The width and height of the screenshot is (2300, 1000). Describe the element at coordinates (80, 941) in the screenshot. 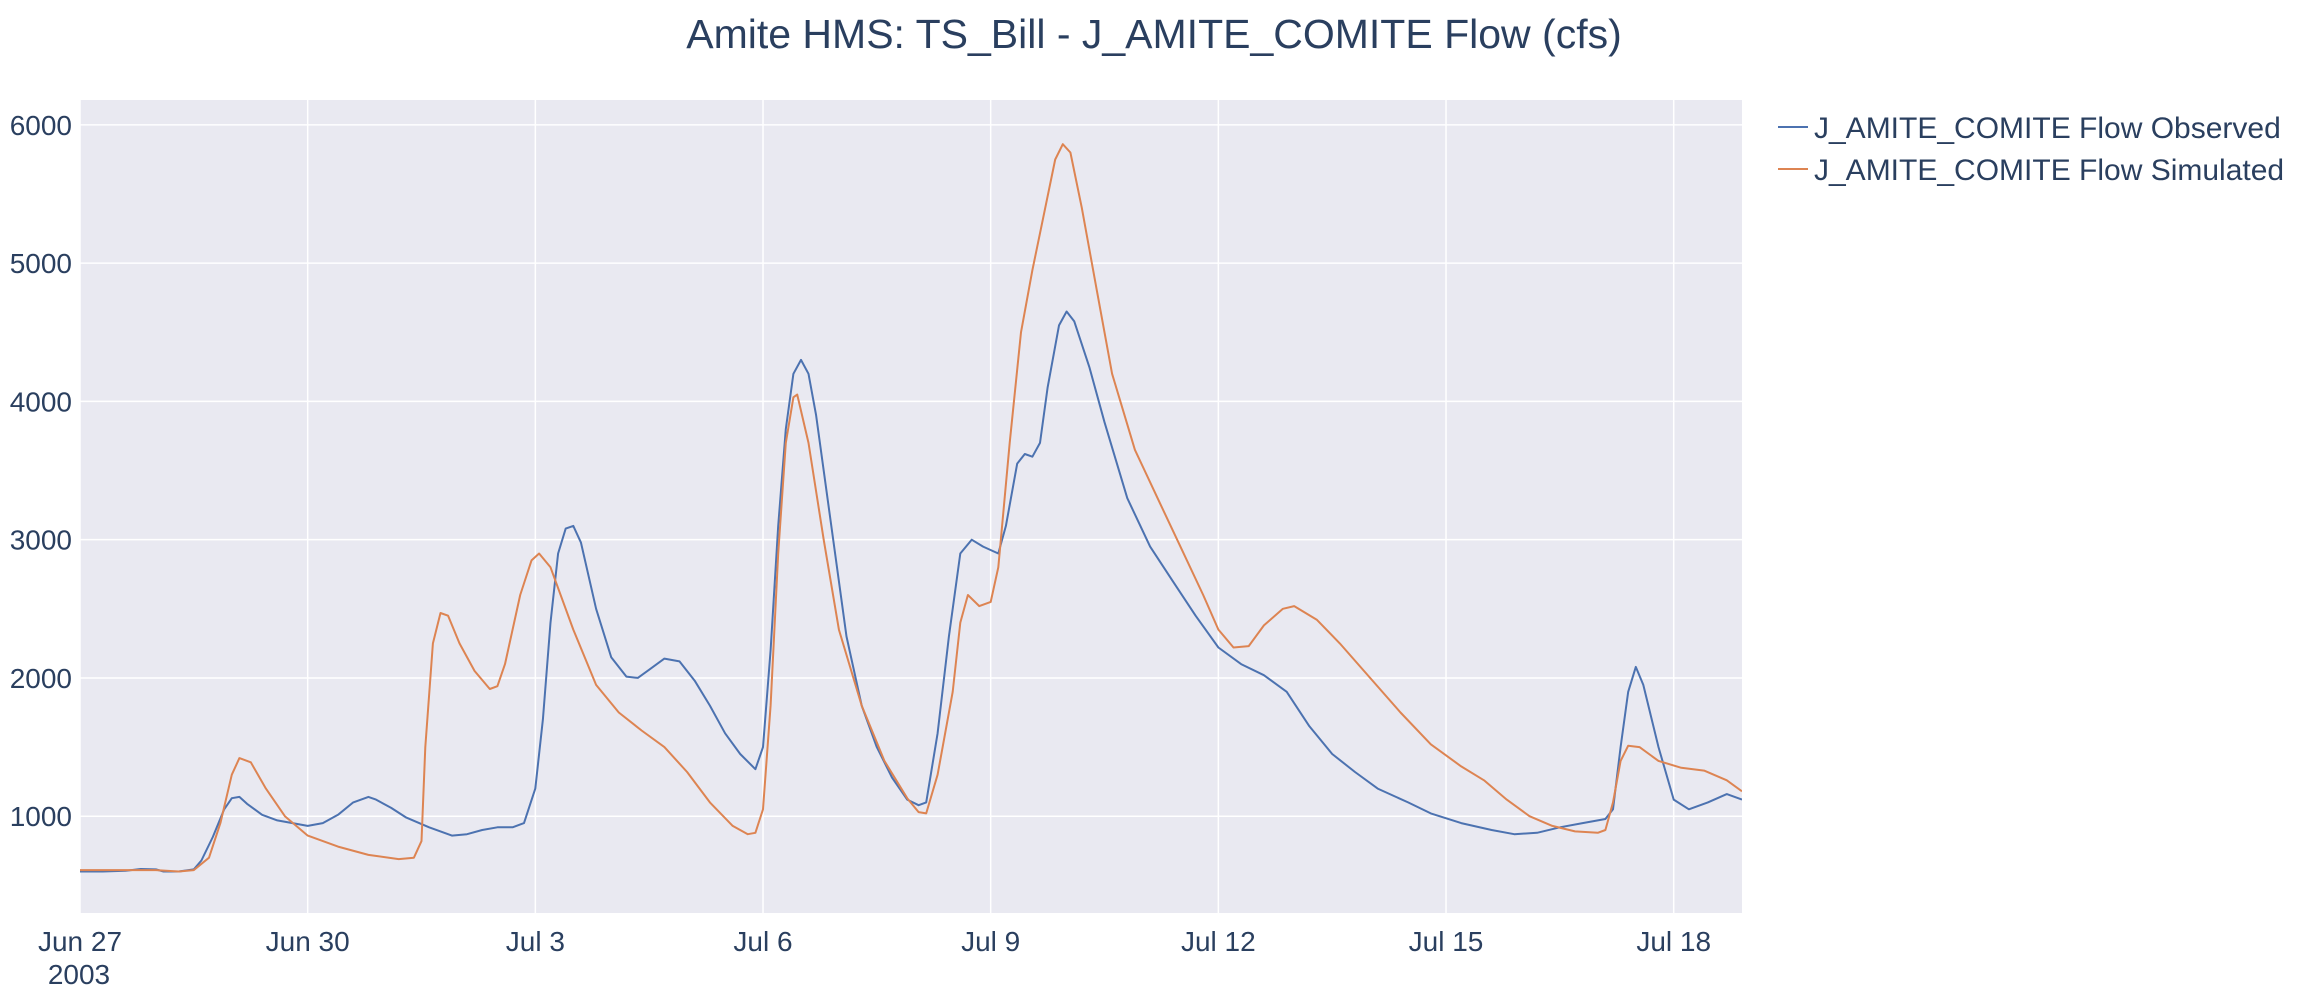

I see `x-tick-label: Jun 27` at that location.